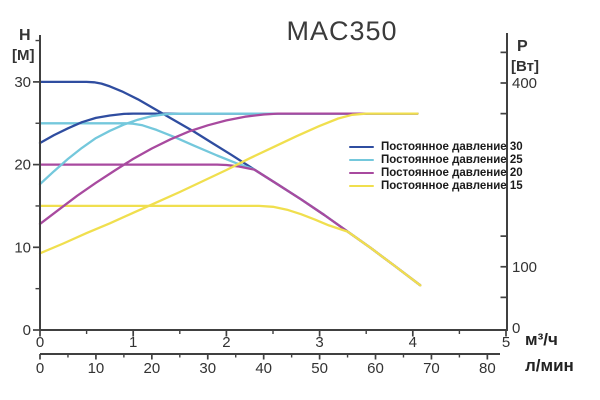 The image size is (600, 400). What do you see at coordinates (452, 173) in the screenshot?
I see `legend-label: Постоянное давление 20` at bounding box center [452, 173].